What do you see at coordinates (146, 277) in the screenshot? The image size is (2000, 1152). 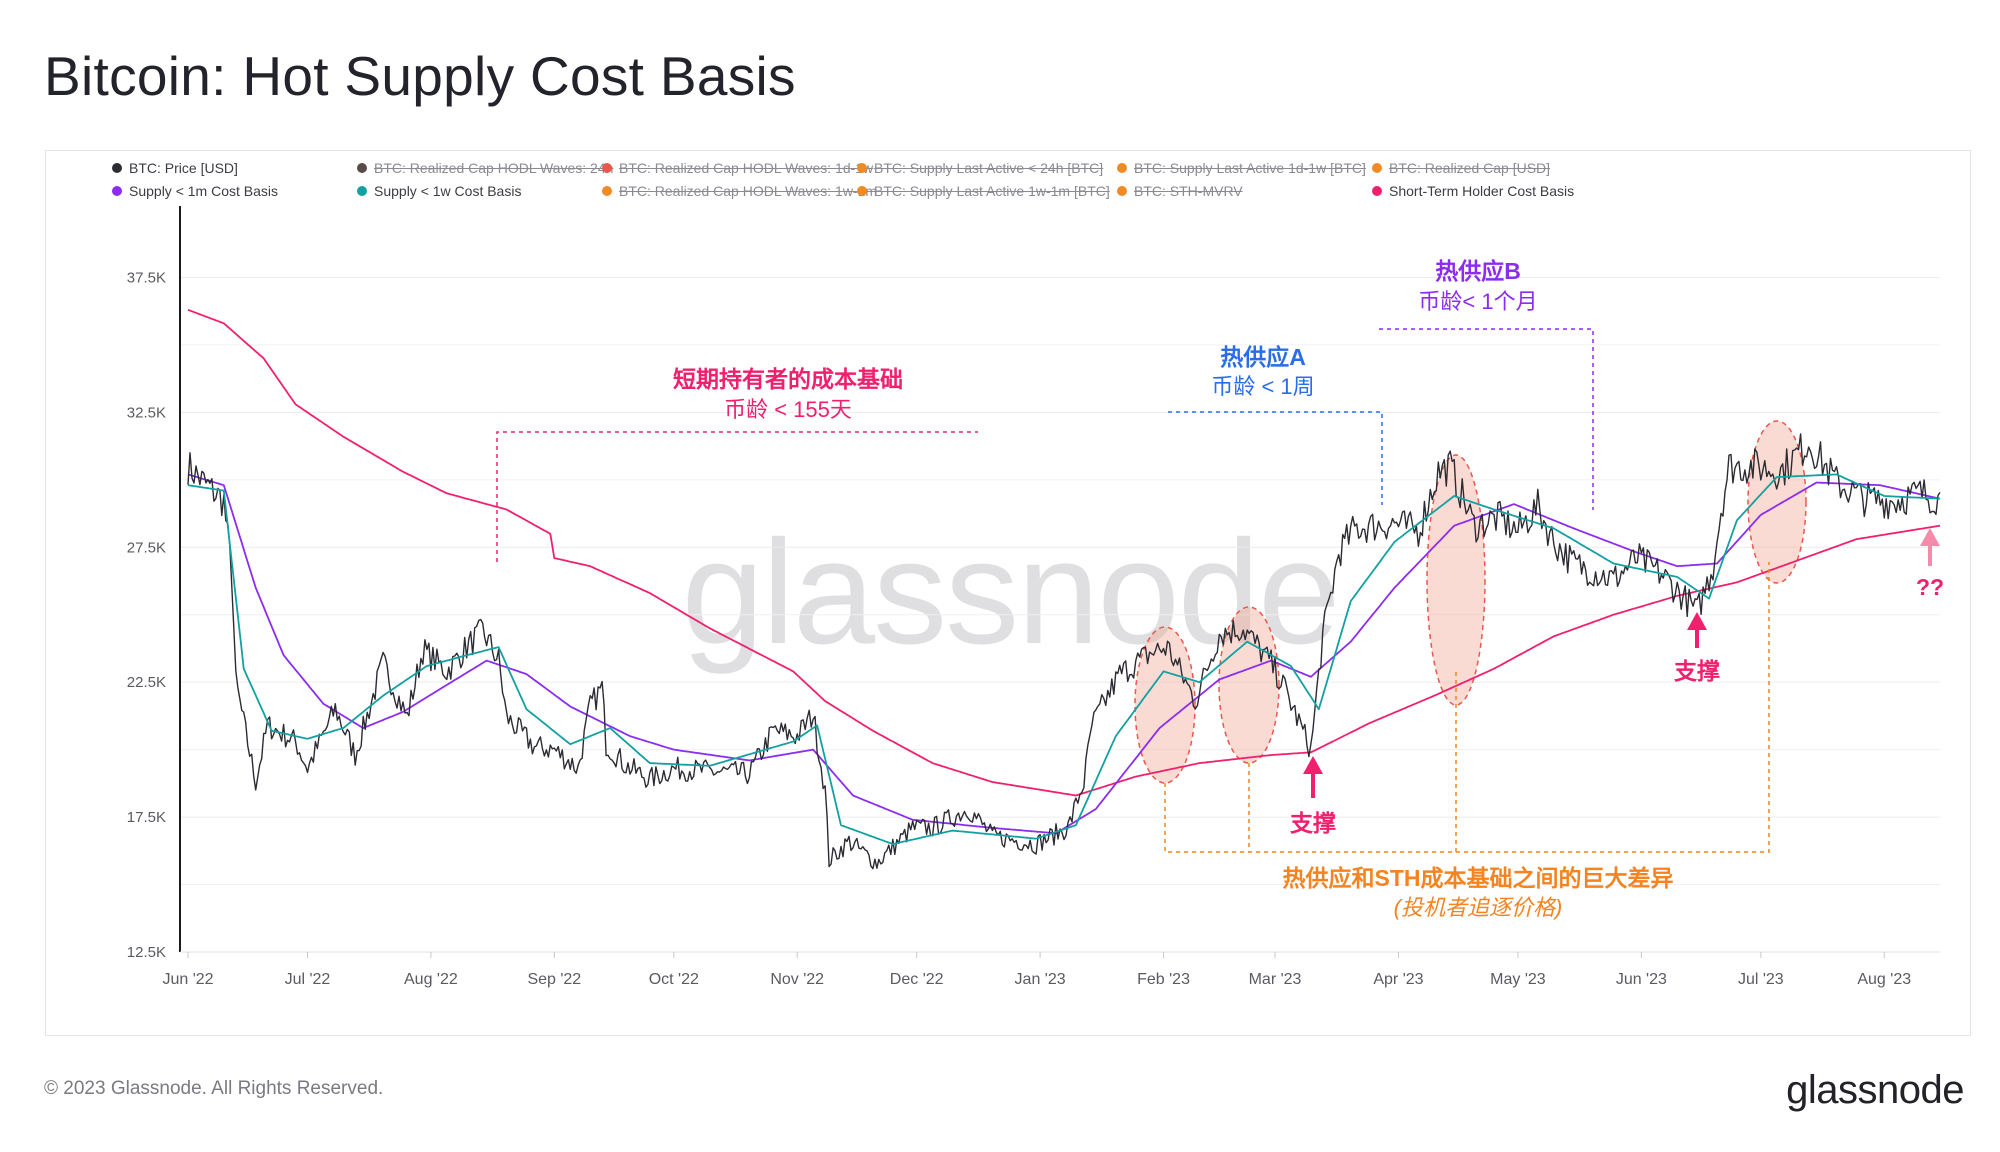 I see `y-tick-label: 37.5K` at bounding box center [146, 277].